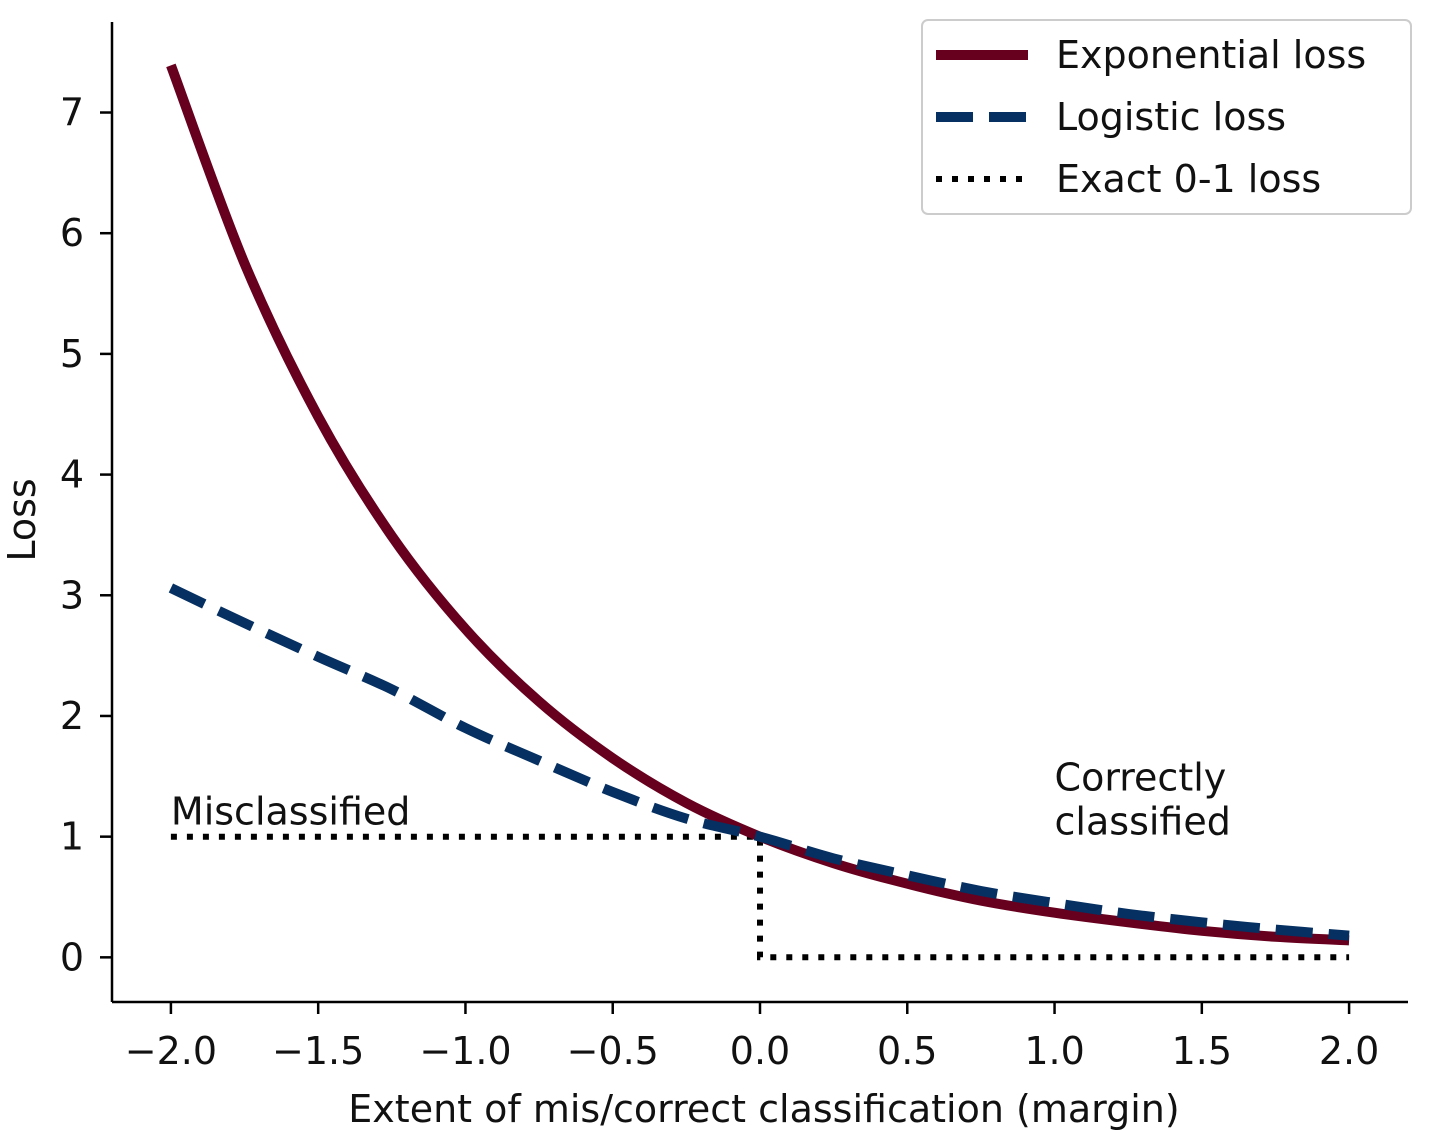 This screenshot has width=1432, height=1130. What do you see at coordinates (1202, 1051) in the screenshot?
I see `x-tick-label: 1.5` at bounding box center [1202, 1051].